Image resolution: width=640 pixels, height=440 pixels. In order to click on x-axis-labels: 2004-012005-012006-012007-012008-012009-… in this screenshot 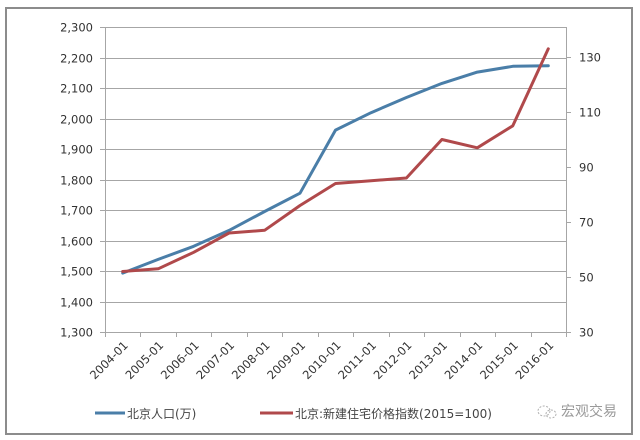, I will do `click(321, 360)`.